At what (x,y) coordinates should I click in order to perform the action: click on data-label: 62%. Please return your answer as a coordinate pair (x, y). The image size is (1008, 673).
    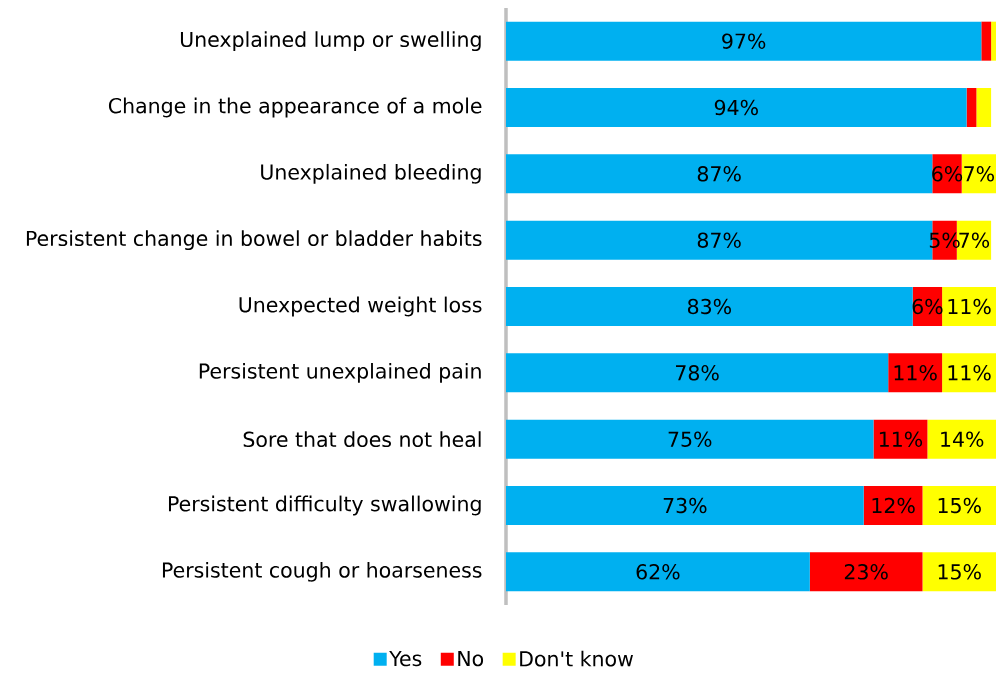
    Looking at the image, I should click on (658, 572).